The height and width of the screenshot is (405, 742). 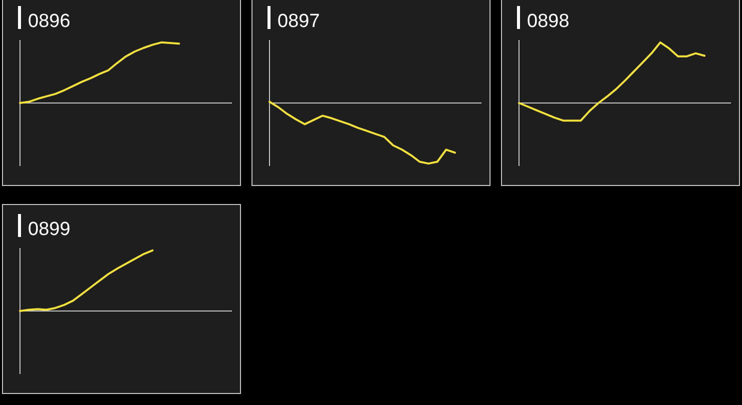 What do you see at coordinates (49, 229) in the screenshot?
I see `chart-title: 0899` at bounding box center [49, 229].